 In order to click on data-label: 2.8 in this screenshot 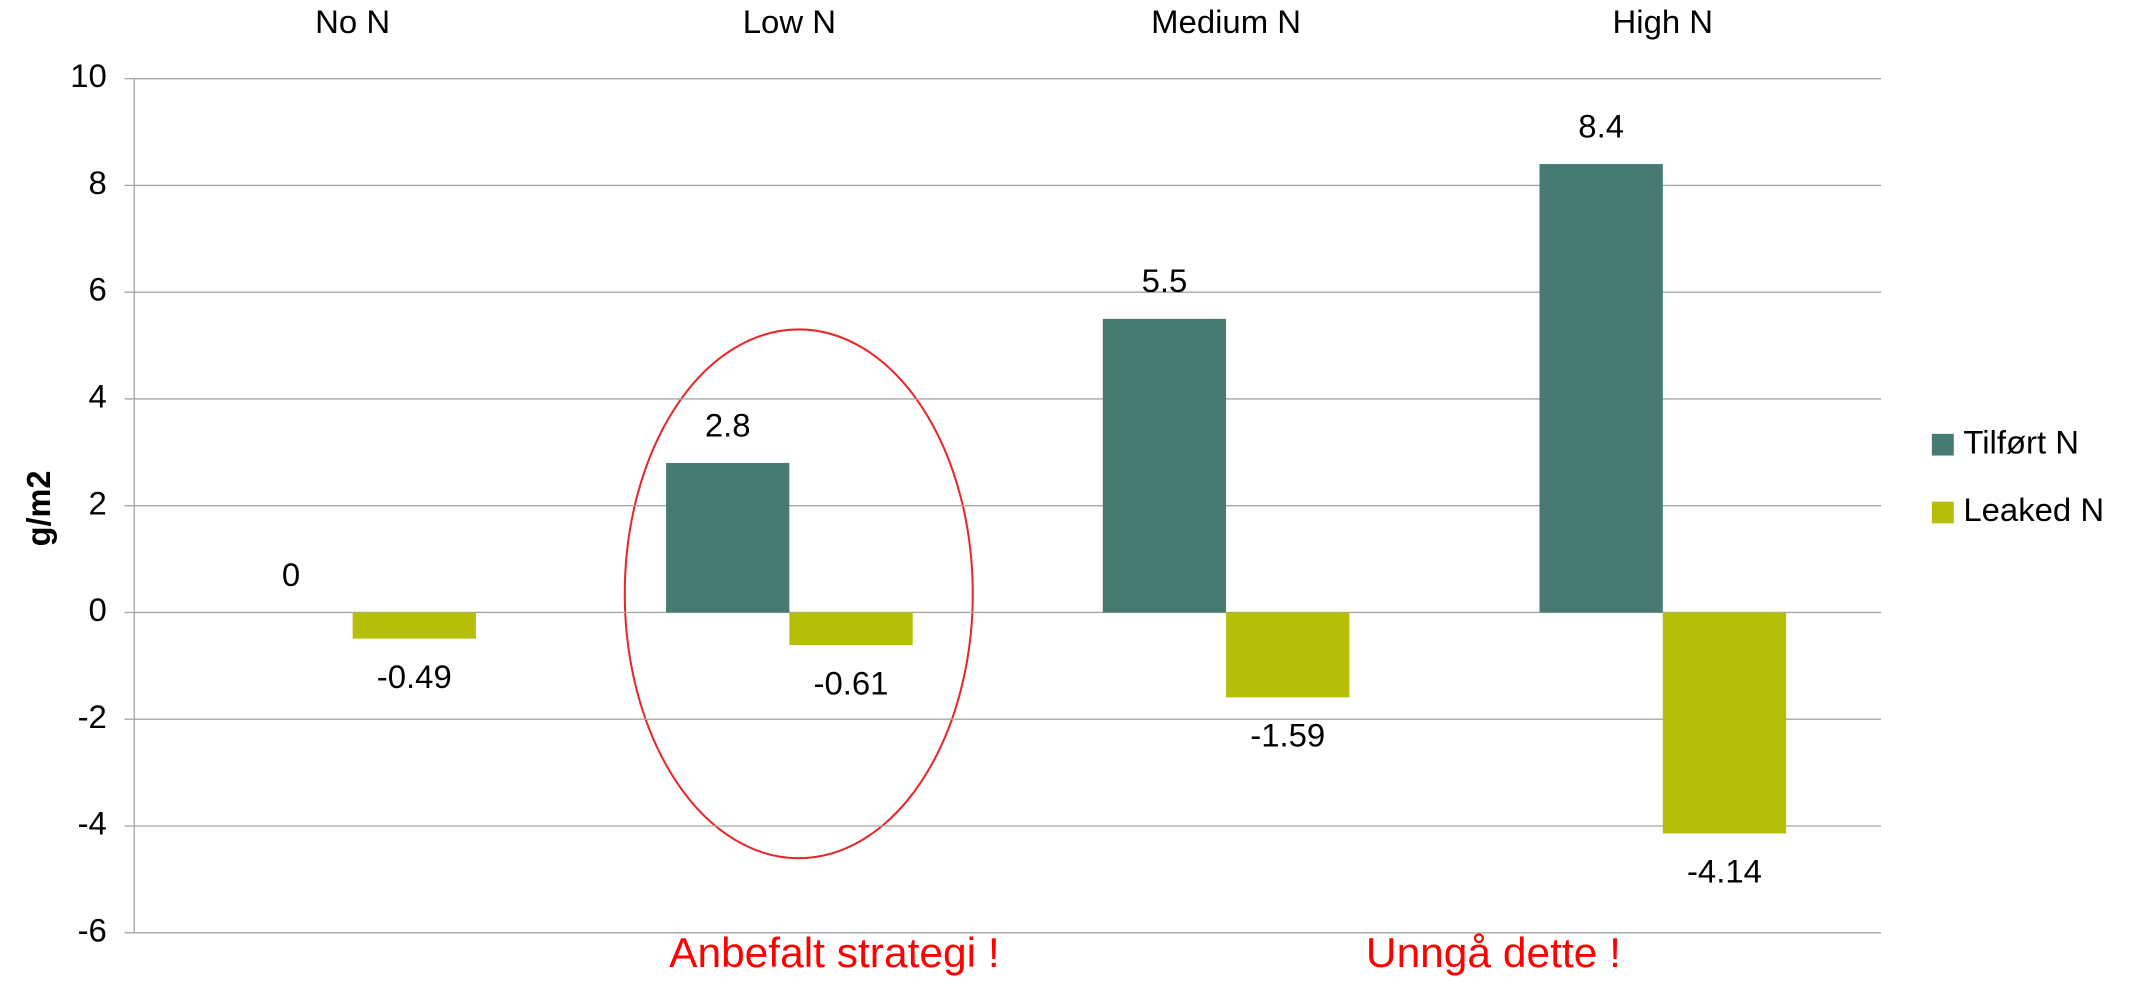, I will do `click(728, 424)`.